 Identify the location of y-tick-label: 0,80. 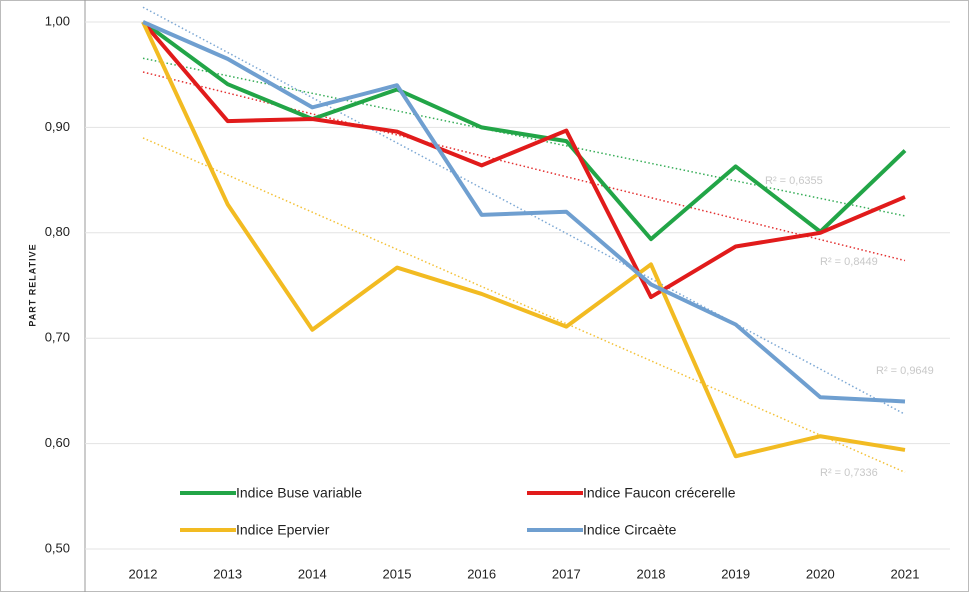
(57, 231).